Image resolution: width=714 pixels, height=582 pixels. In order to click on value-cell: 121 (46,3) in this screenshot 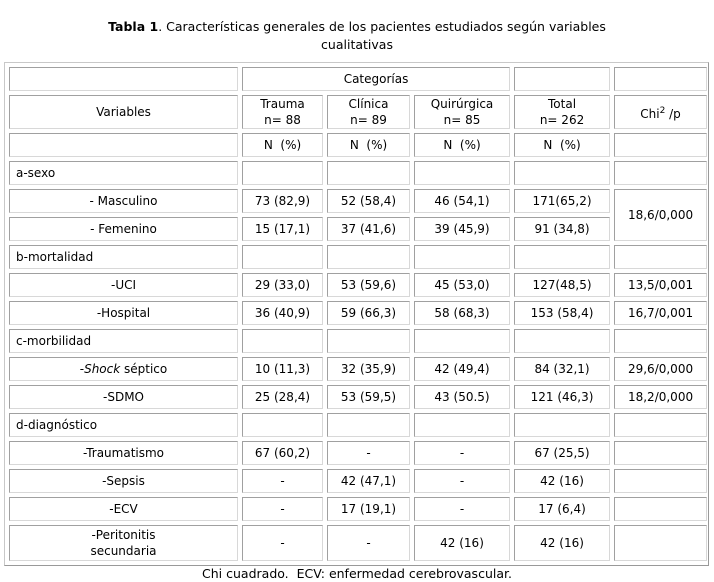, I will do `click(562, 397)`.